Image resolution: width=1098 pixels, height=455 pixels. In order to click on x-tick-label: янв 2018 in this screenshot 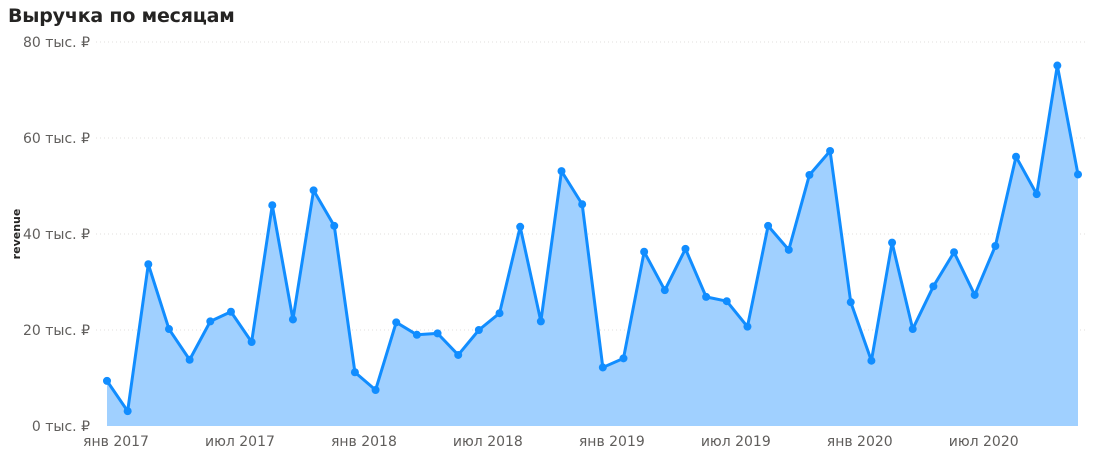, I will do `click(364, 442)`.